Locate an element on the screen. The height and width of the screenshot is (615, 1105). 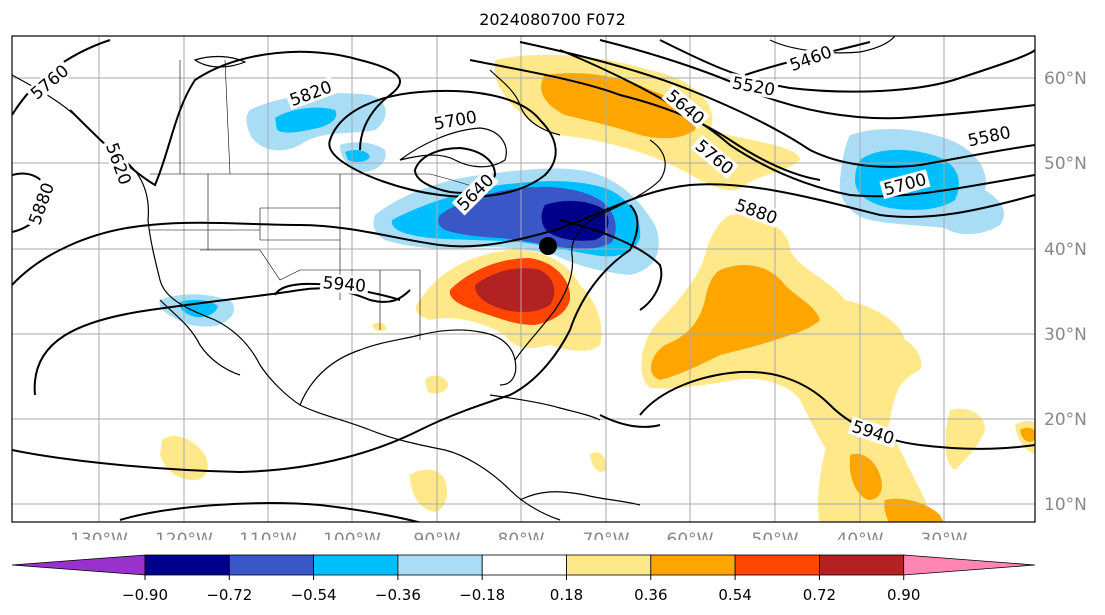
anomaly-core-atlantic is located at coordinates (735, 322).